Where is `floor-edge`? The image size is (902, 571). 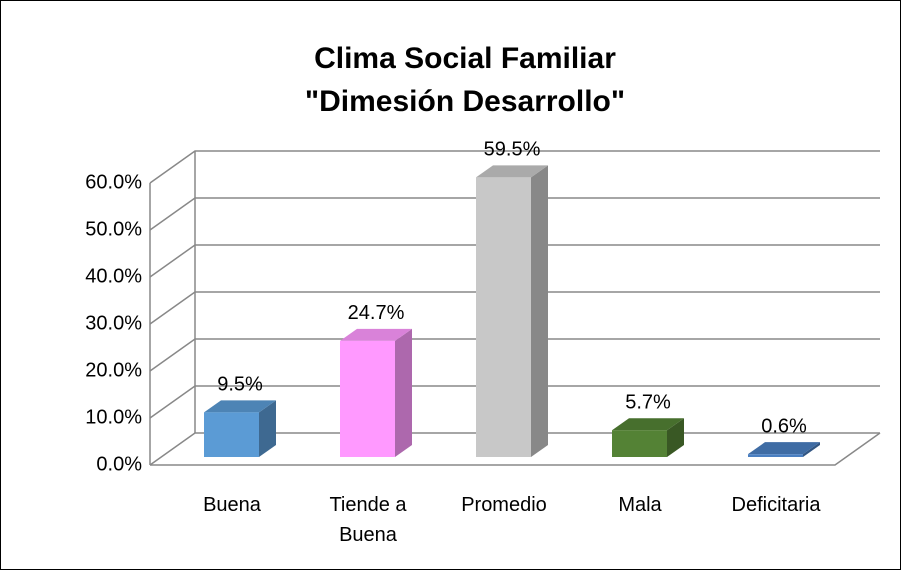 floor-edge is located at coordinates (515, 449).